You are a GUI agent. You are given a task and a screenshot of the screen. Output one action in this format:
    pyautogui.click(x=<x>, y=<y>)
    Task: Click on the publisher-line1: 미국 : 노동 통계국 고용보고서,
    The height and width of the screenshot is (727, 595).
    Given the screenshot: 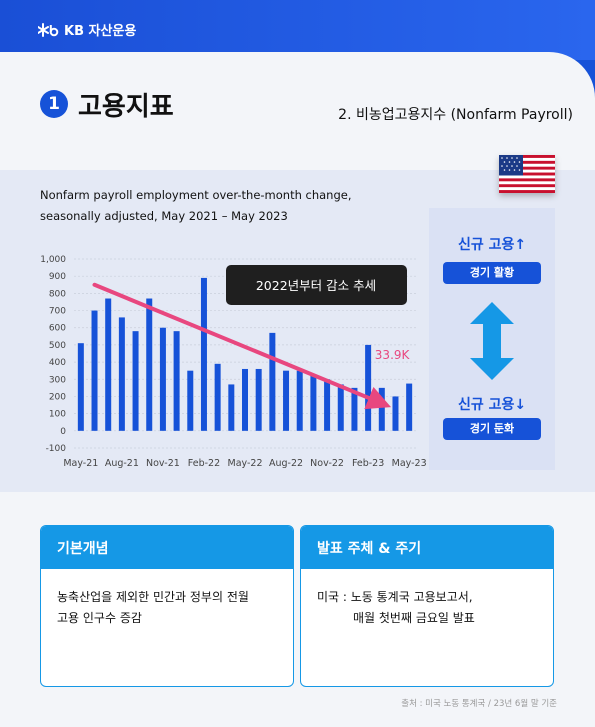 What is the action you would take?
    pyautogui.click(x=395, y=597)
    